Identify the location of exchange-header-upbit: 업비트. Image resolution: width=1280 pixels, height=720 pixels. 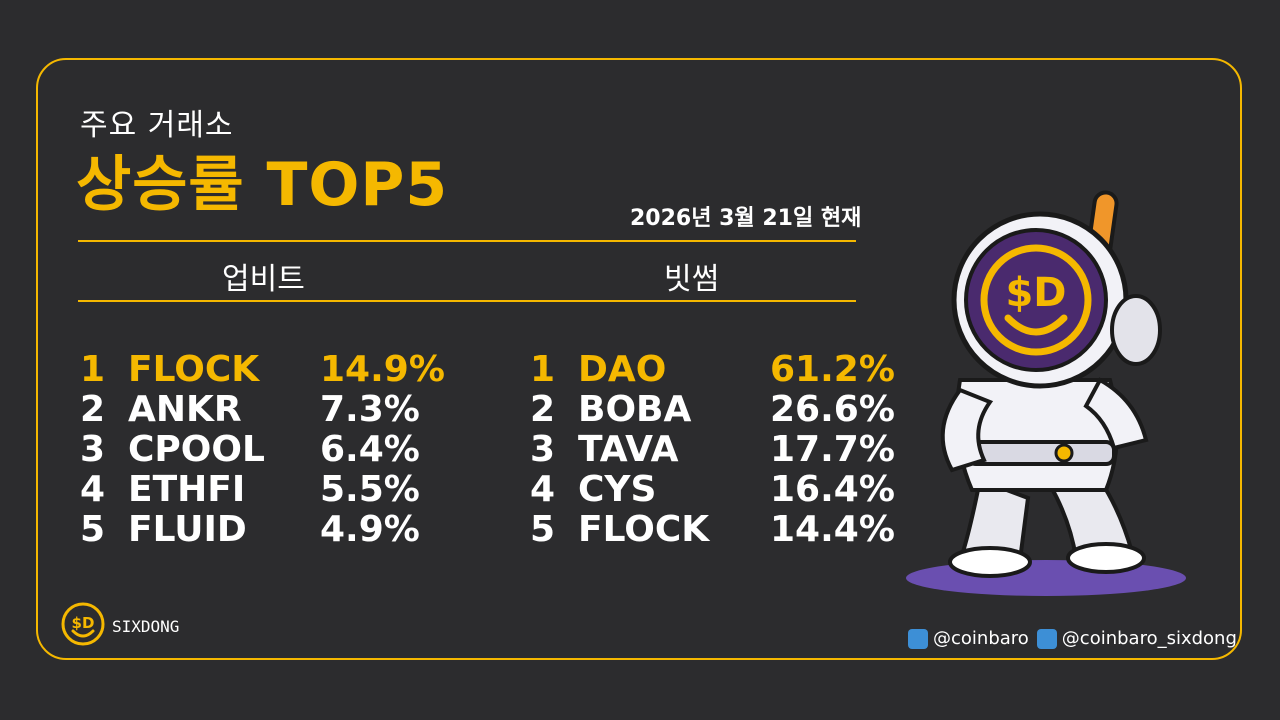
(263, 279).